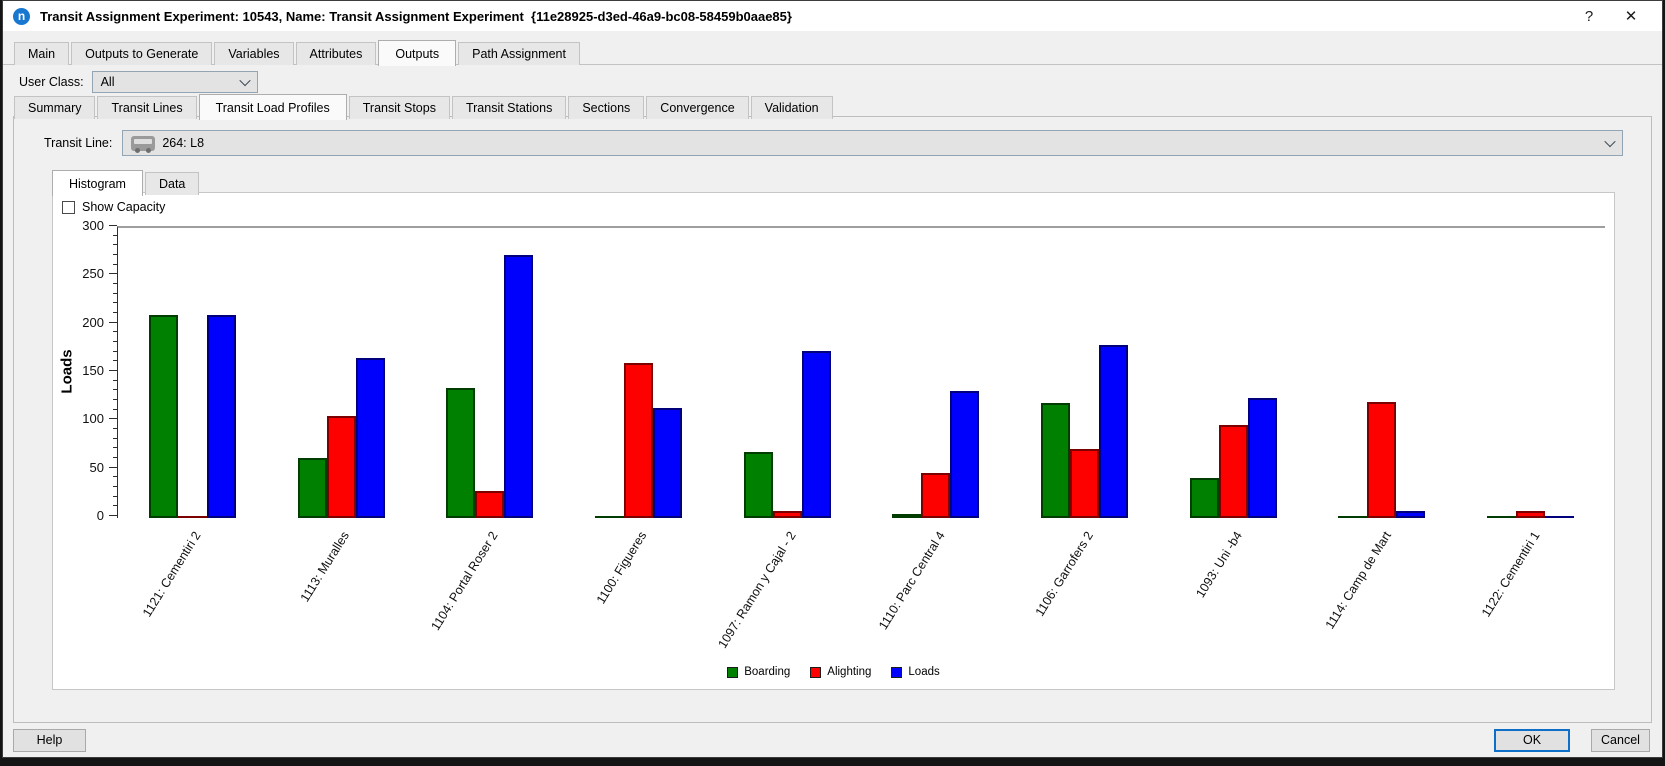  I want to click on show-capacity-row: Show Capacity, so click(113, 207).